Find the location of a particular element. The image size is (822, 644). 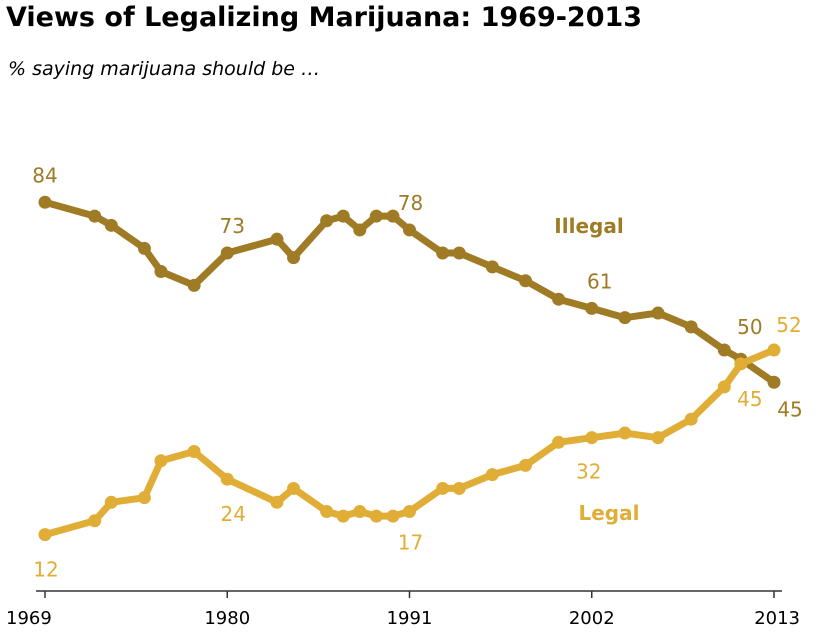

series-label-legal: Legal is located at coordinates (609, 513).